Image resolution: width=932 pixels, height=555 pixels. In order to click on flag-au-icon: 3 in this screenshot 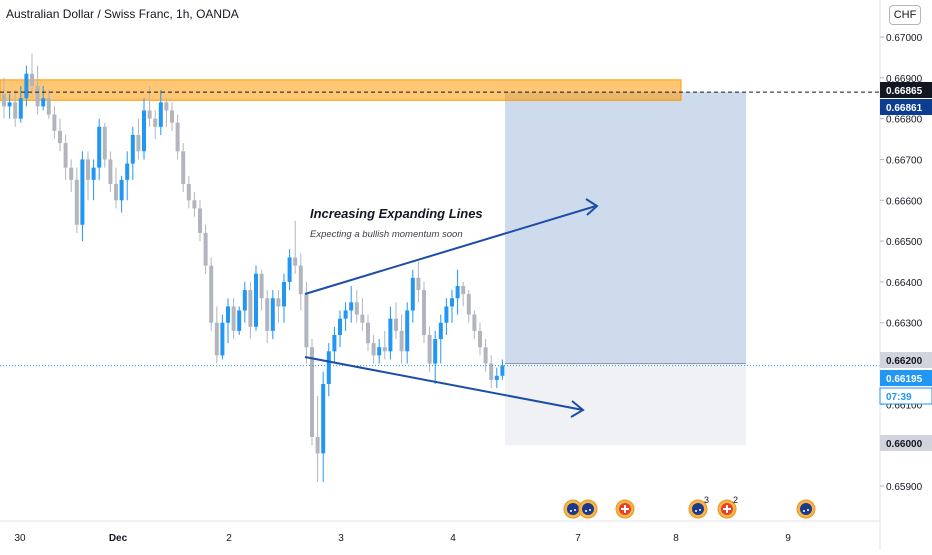, I will do `click(698, 507)`.